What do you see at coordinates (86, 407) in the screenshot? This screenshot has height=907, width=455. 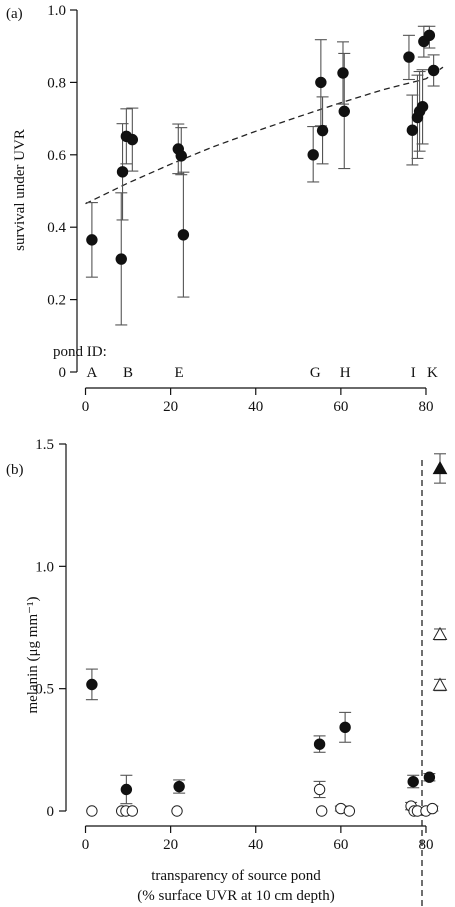 I see `panel-a-x-tick-label: 0` at bounding box center [86, 407].